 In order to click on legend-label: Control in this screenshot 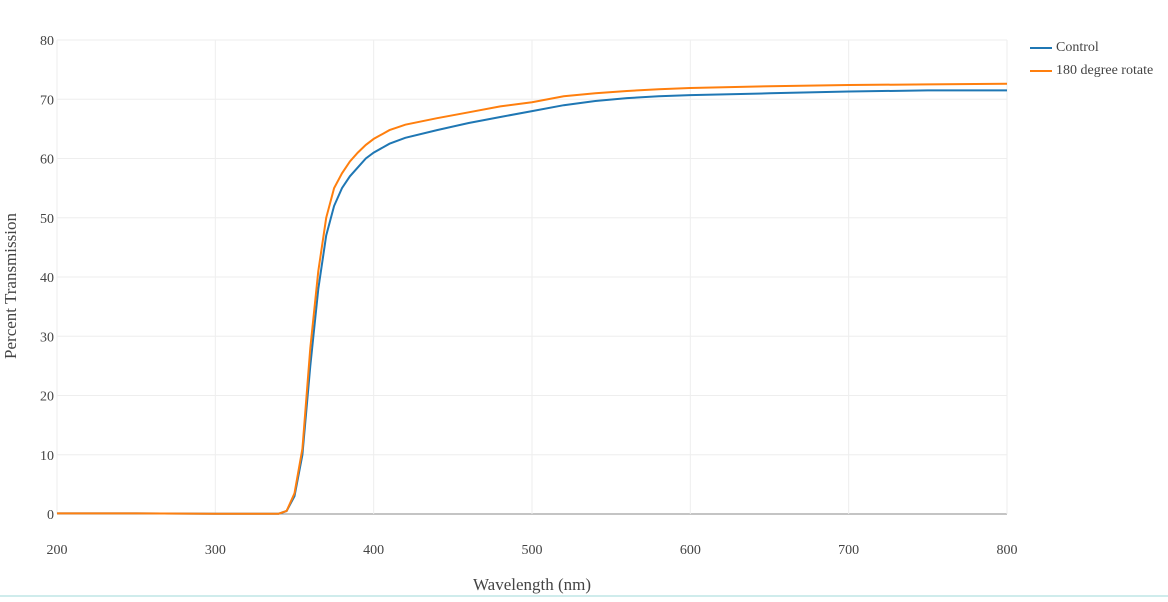, I will do `click(1077, 47)`.